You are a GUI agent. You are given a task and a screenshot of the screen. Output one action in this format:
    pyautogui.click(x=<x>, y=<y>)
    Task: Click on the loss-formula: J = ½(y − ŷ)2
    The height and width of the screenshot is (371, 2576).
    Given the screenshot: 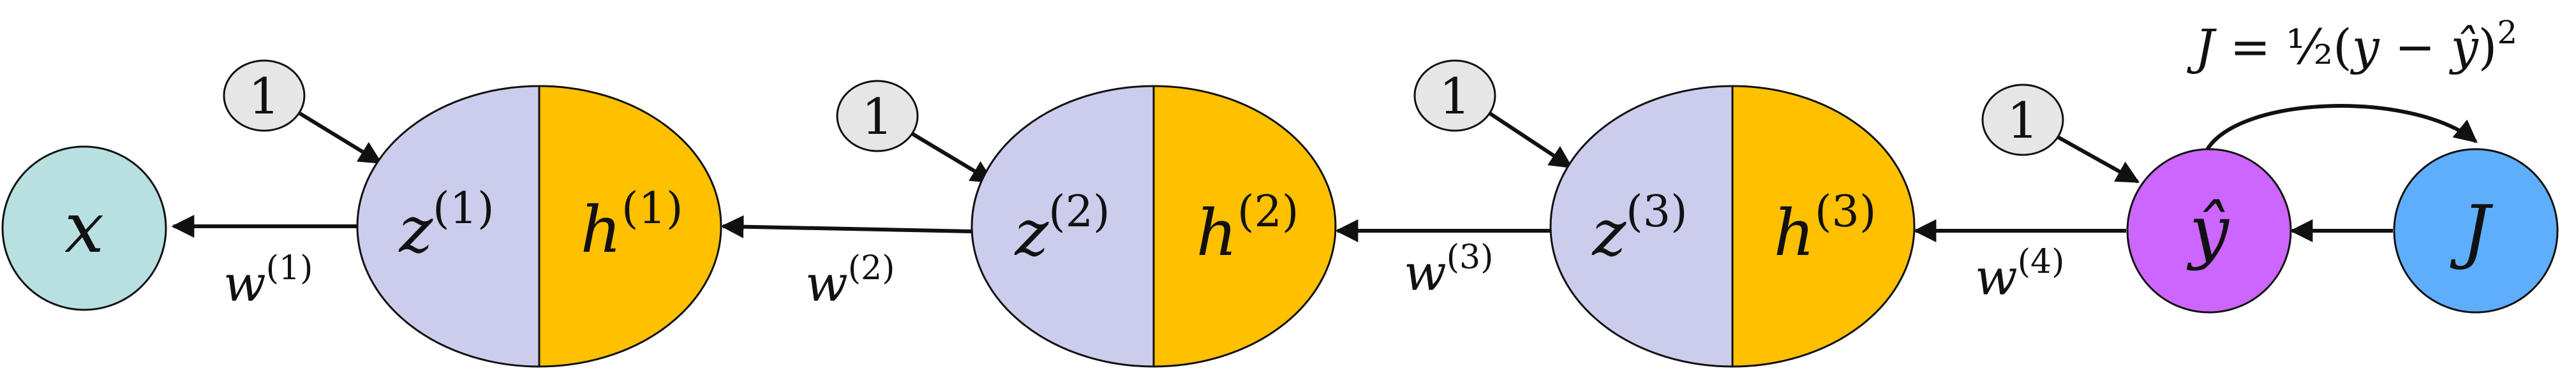 What is the action you would take?
    pyautogui.click(x=2352, y=44)
    